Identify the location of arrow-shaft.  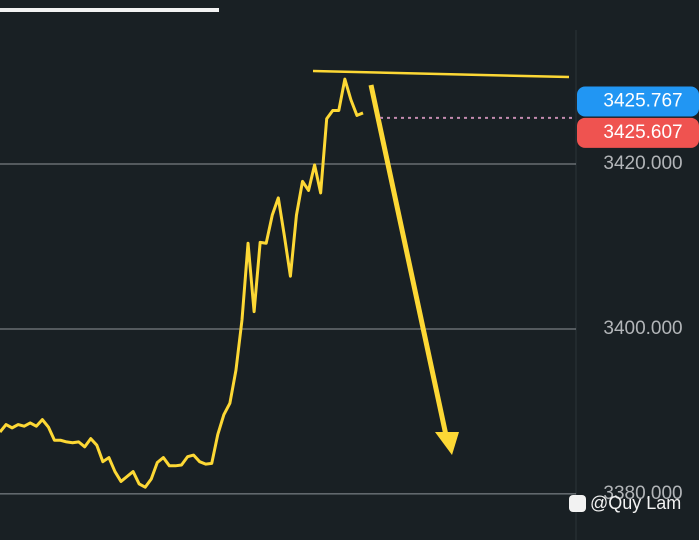
(409, 262).